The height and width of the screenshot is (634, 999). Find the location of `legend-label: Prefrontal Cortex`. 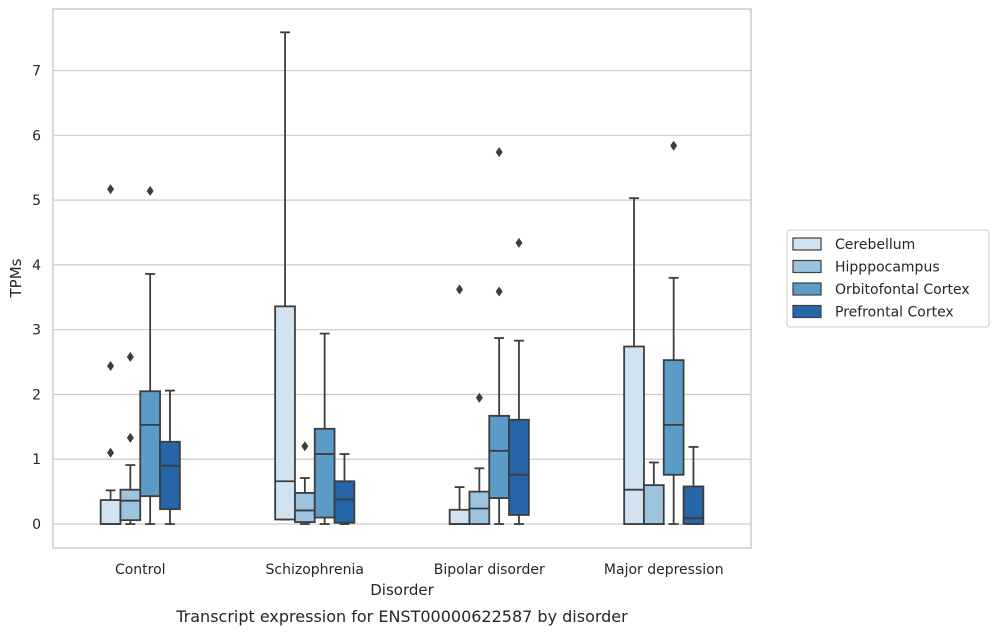

legend-label: Prefrontal Cortex is located at coordinates (894, 313).